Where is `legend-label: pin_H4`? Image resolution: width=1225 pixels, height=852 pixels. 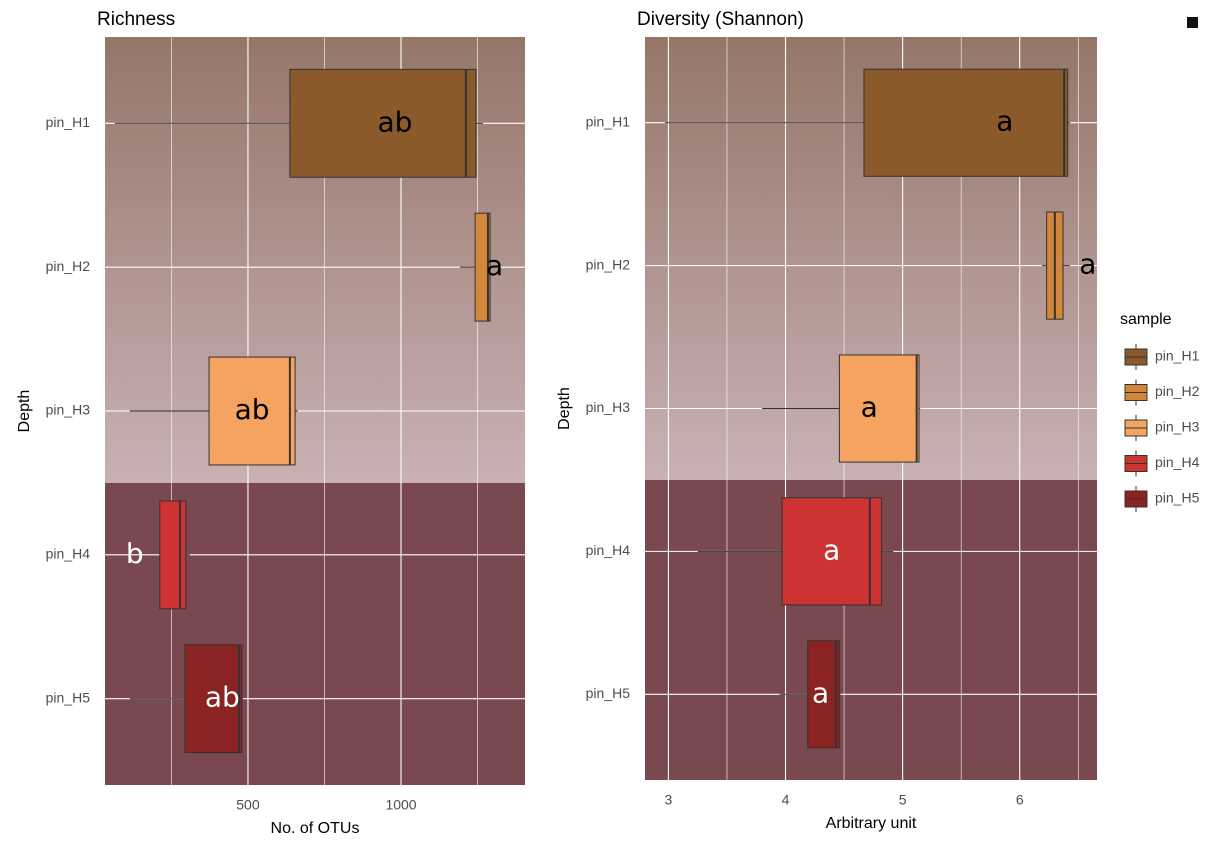 legend-label: pin_H4 is located at coordinates (1177, 462).